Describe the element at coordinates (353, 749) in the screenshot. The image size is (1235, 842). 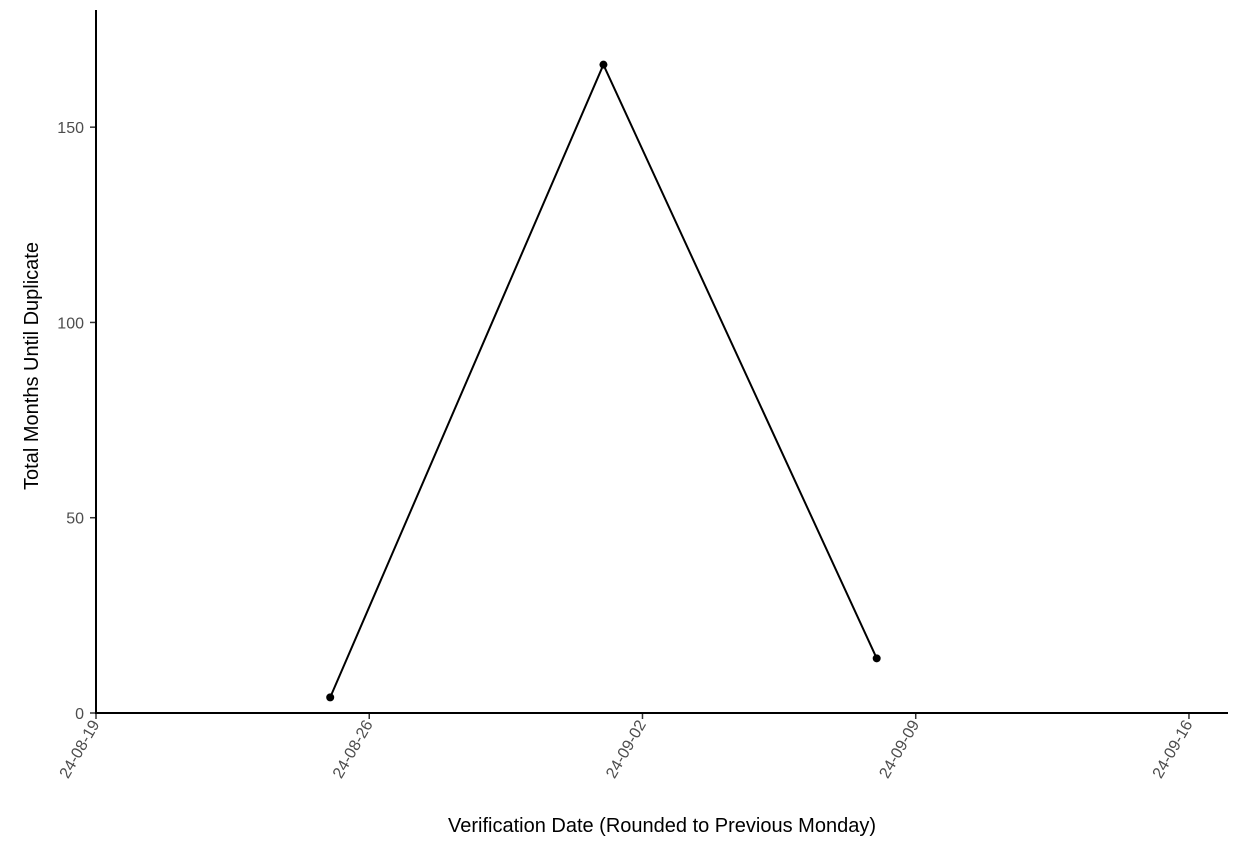
I see `x-tick-label: 24-08-26` at that location.